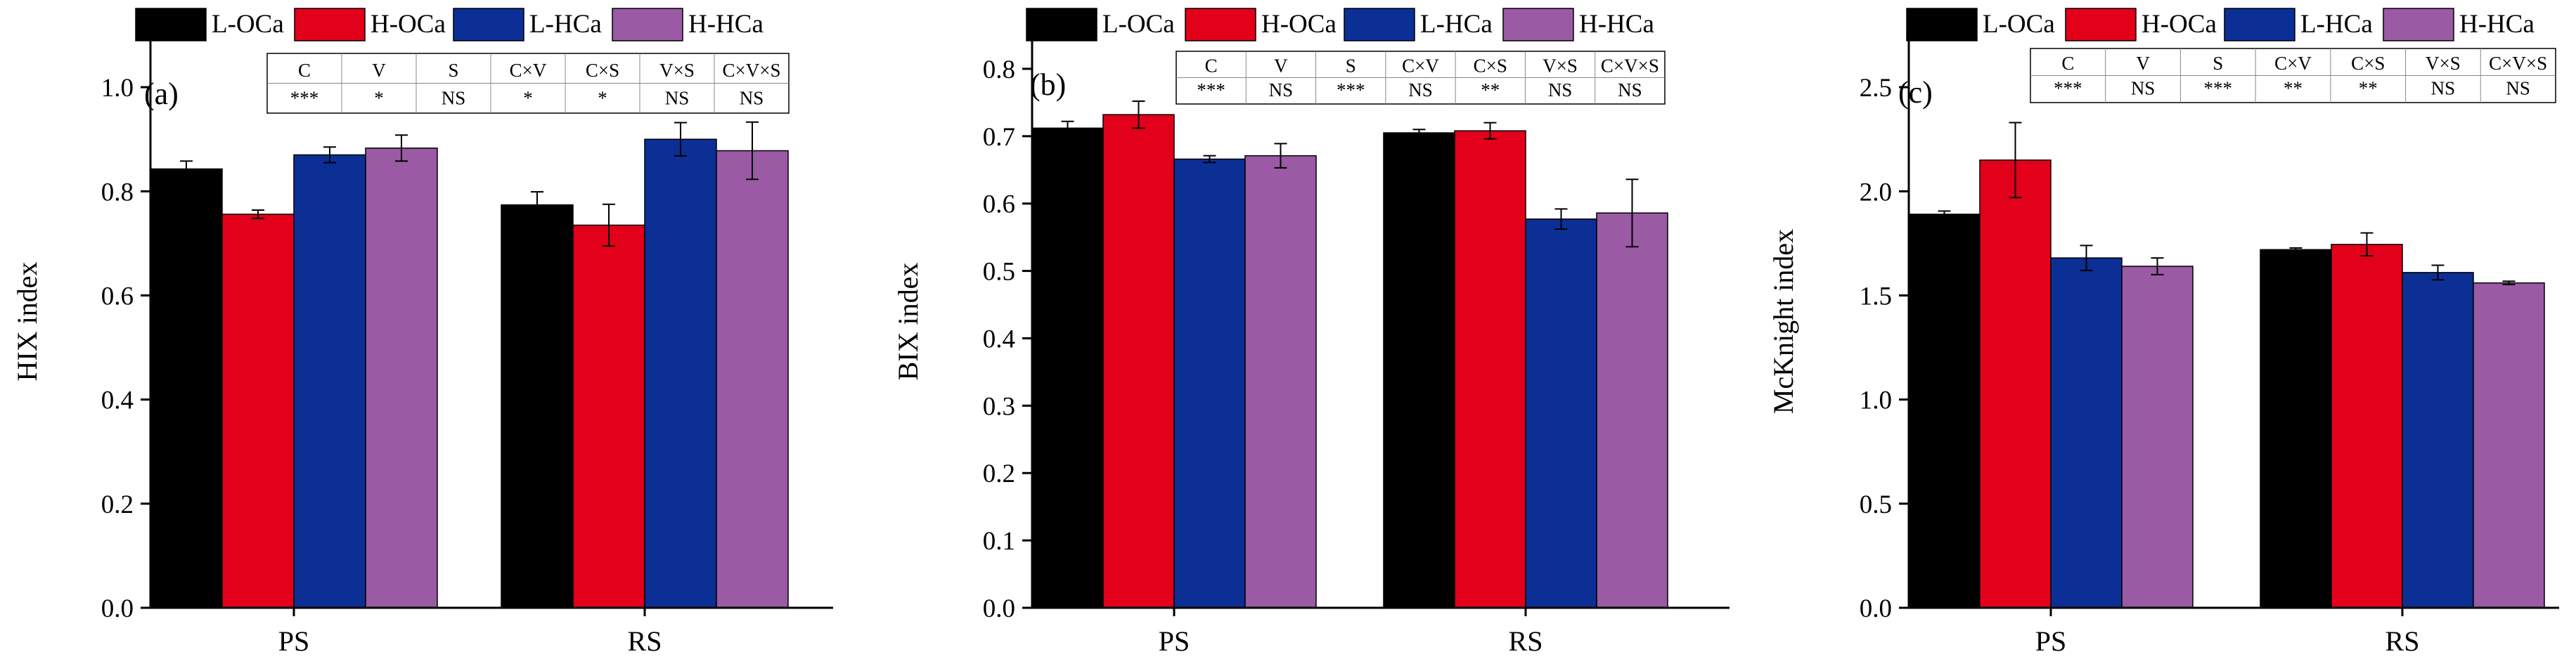 The image size is (2576, 664). I want to click on y-tick-label: 1.0, so click(117, 88).